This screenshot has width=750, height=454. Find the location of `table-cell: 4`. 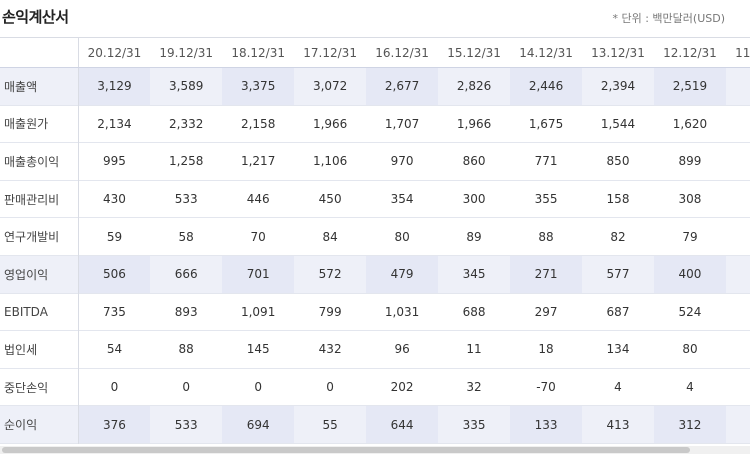

table-cell: 4 is located at coordinates (690, 387).